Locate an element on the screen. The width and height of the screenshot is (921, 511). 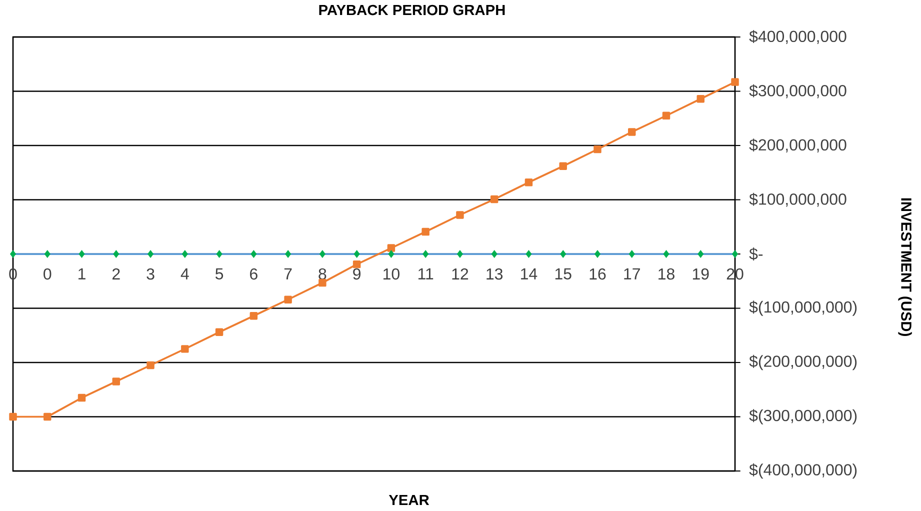
y-tick-label: $(200,000,000) is located at coordinates (803, 362).